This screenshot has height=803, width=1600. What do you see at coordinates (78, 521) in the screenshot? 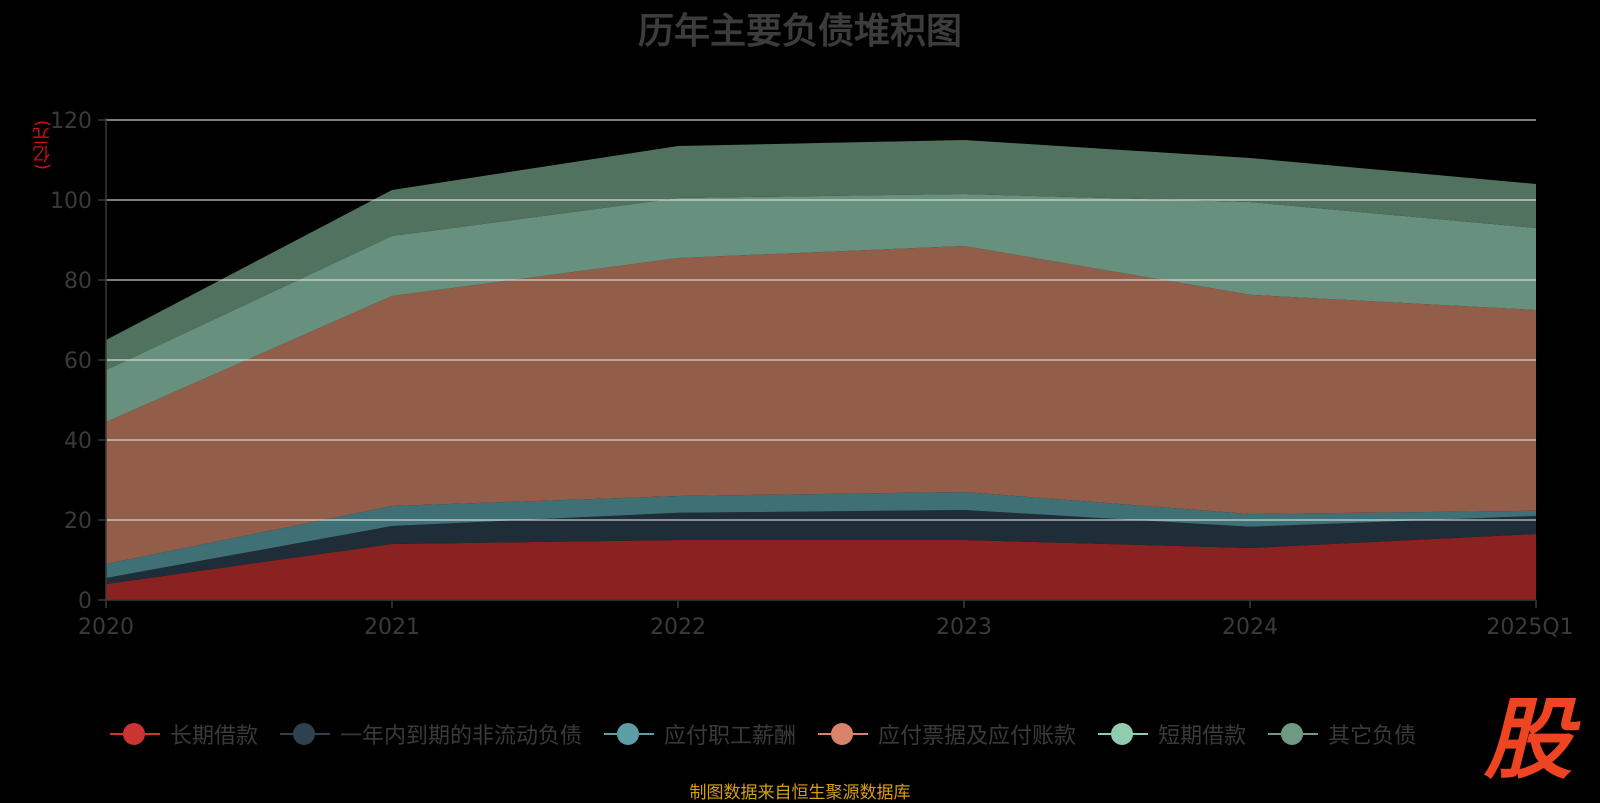
I see `y-tick-label: 20` at bounding box center [78, 521].